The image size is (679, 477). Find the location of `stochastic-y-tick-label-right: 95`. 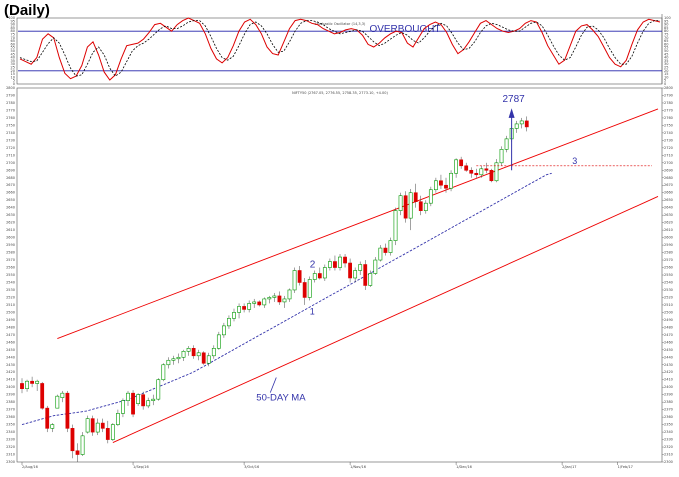

stochastic-y-tick-label-right: 95 is located at coordinates (666, 21).